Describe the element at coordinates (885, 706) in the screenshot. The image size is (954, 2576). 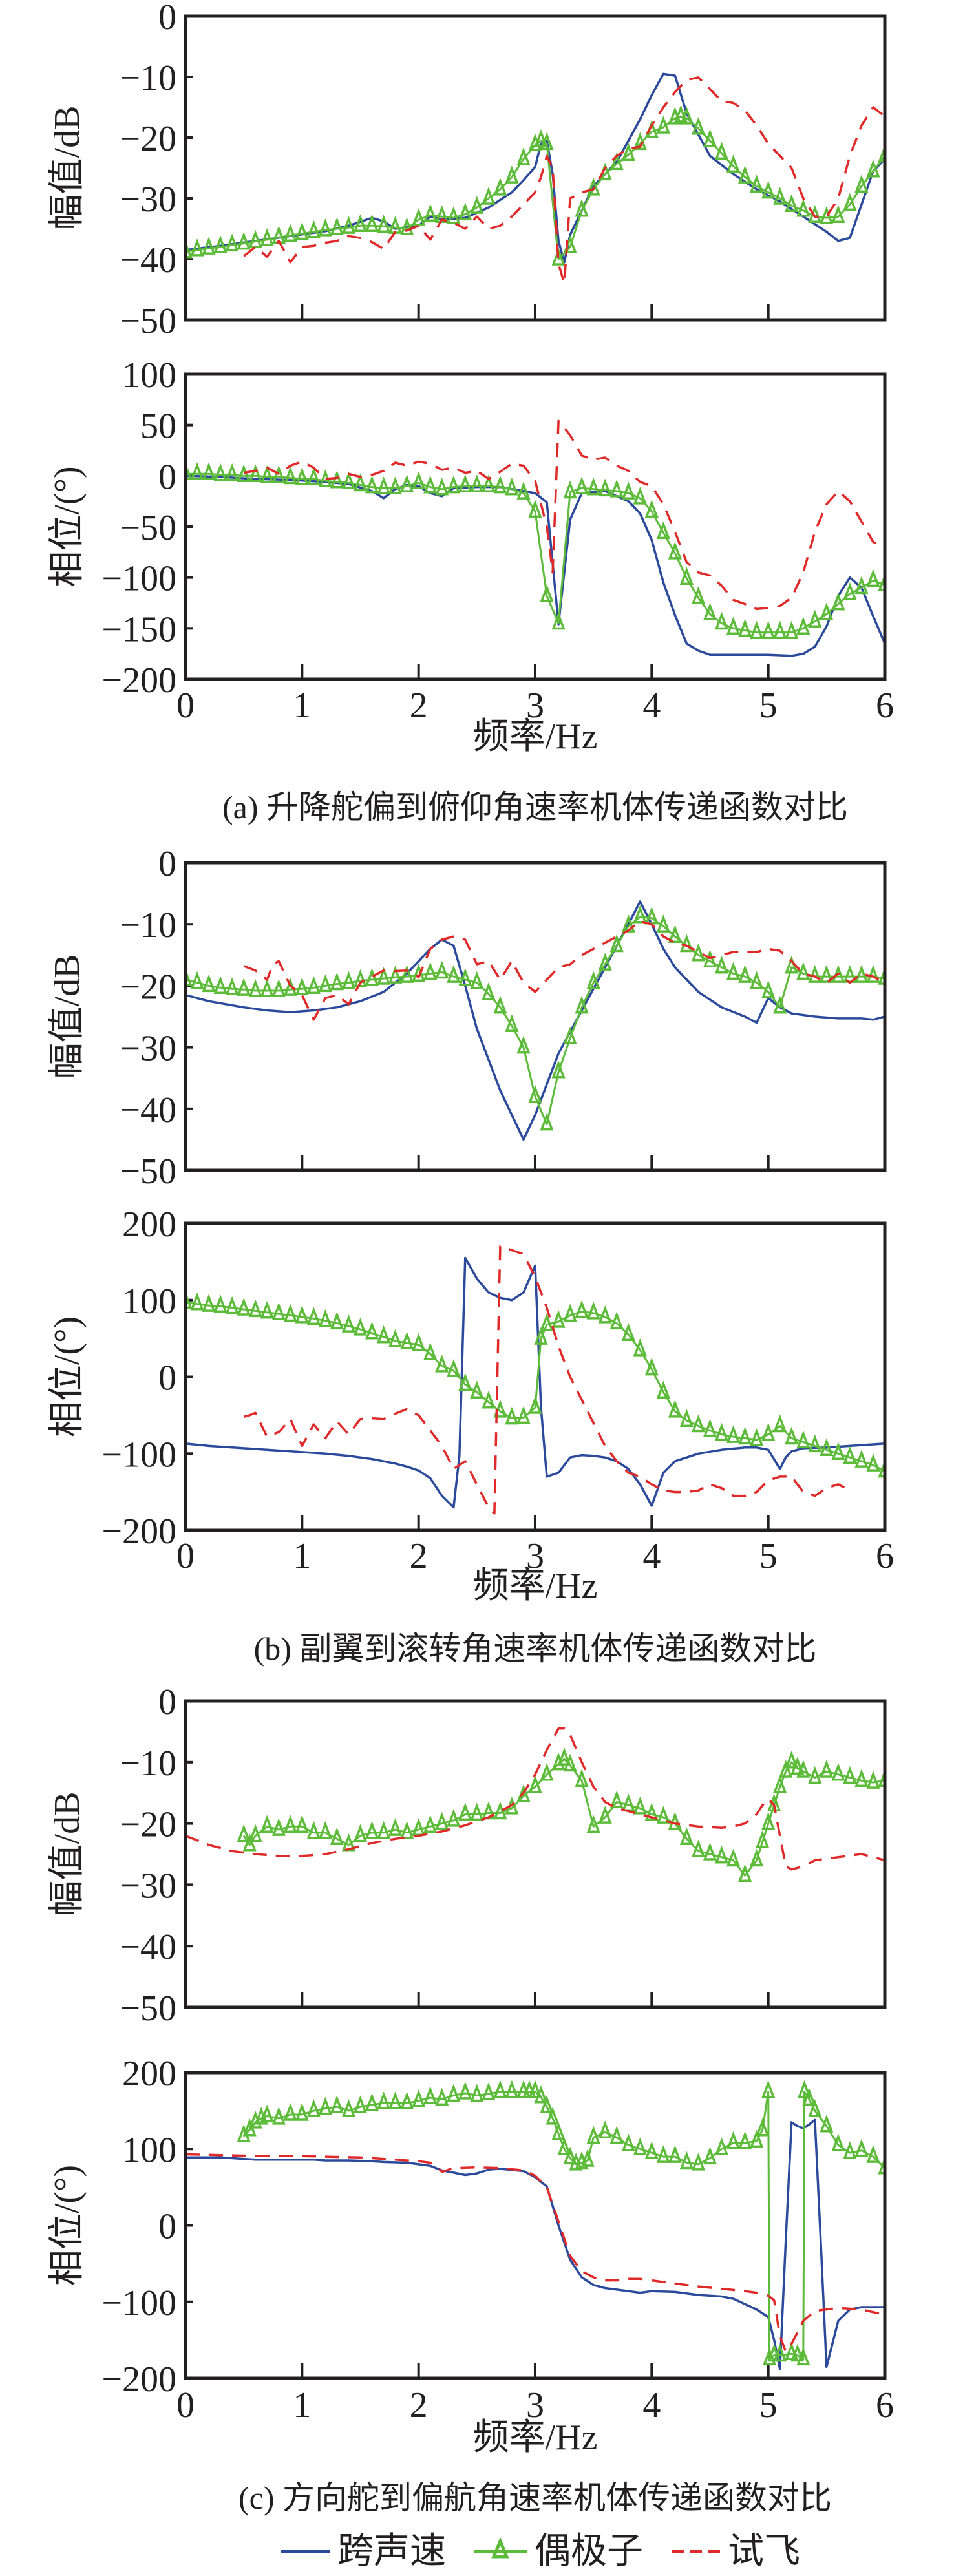
I see `x-tick-label: 6` at that location.